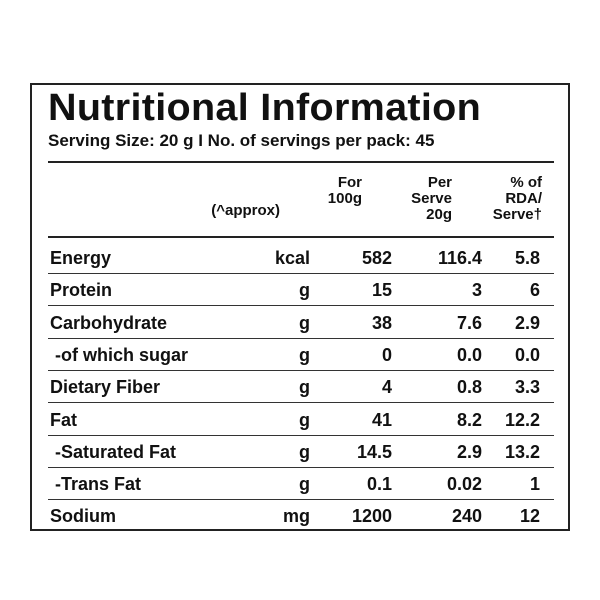 The height and width of the screenshot is (600, 600). I want to click on value-per-serve: 2.9, so click(469, 451).